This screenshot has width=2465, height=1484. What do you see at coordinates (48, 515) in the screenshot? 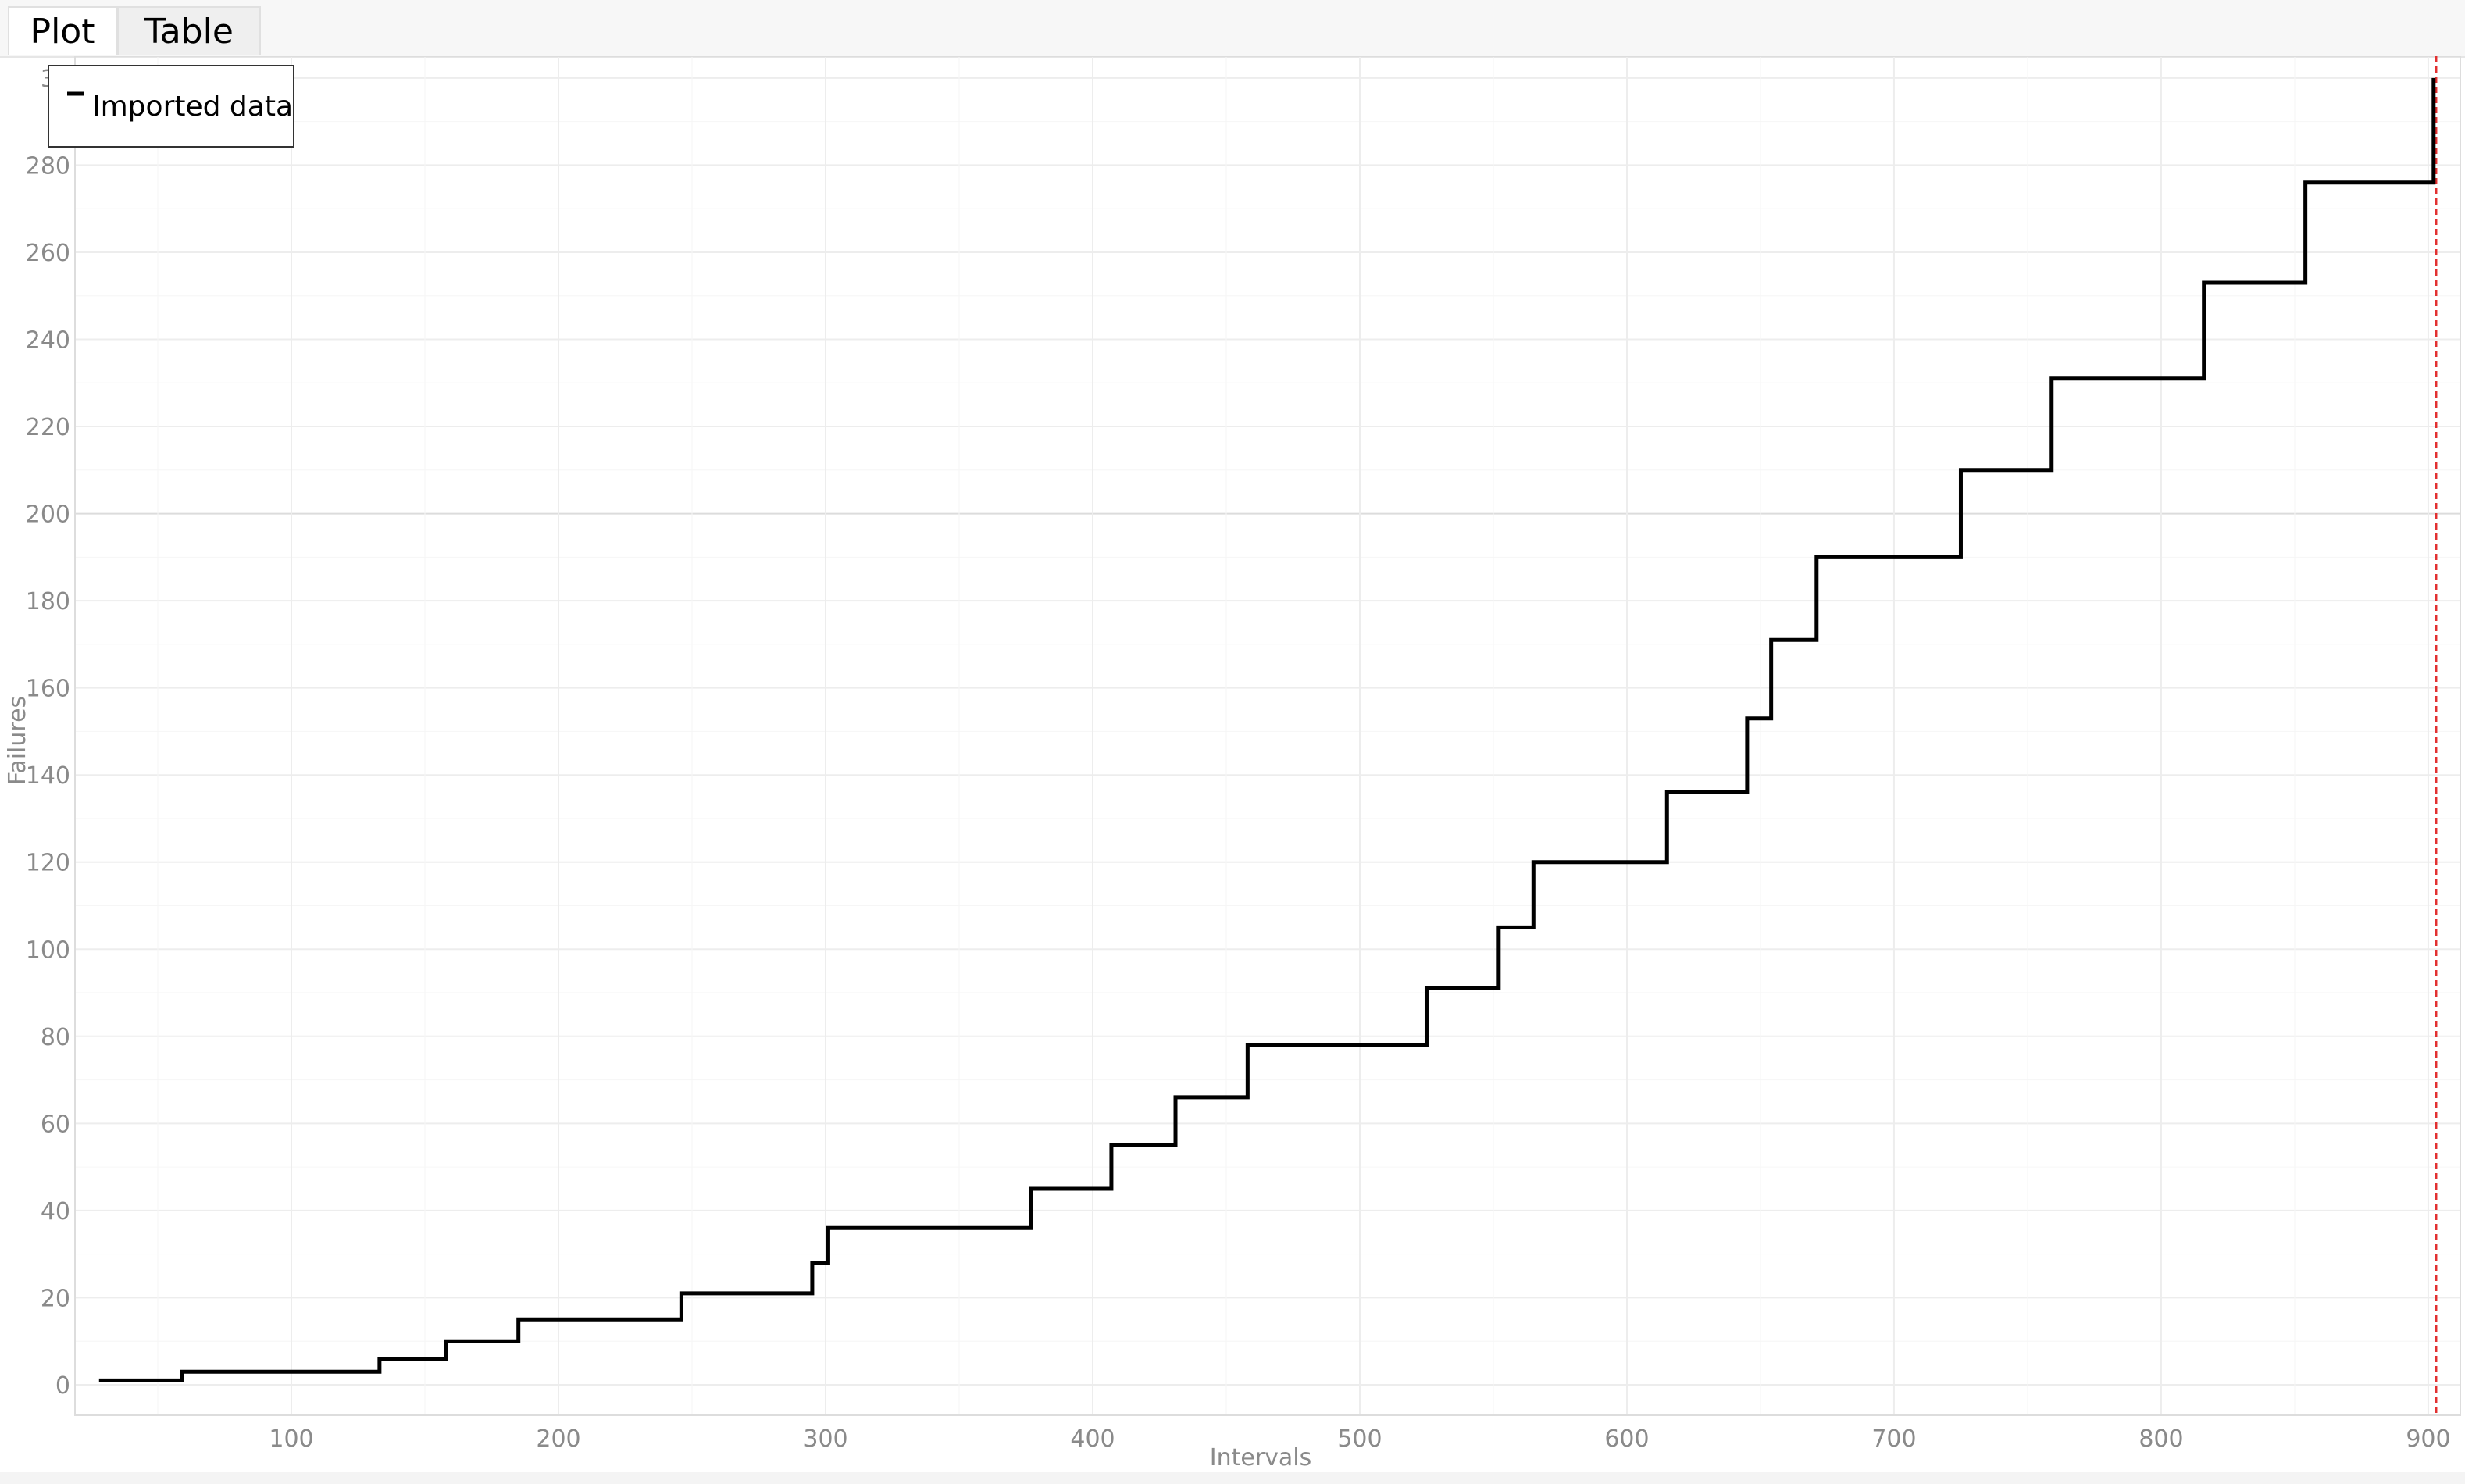
I see `y-tick-label: 200` at bounding box center [48, 515].